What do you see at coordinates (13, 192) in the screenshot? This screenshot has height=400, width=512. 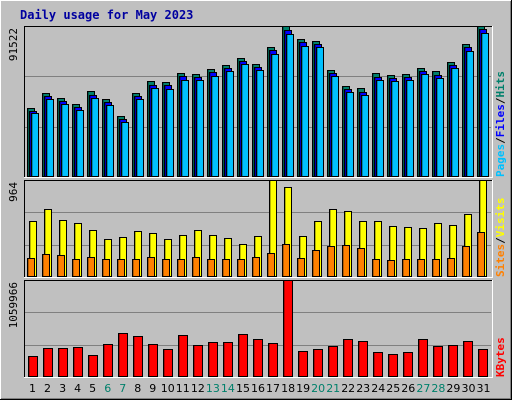 I see `y-max-label: 964` at bounding box center [13, 192].